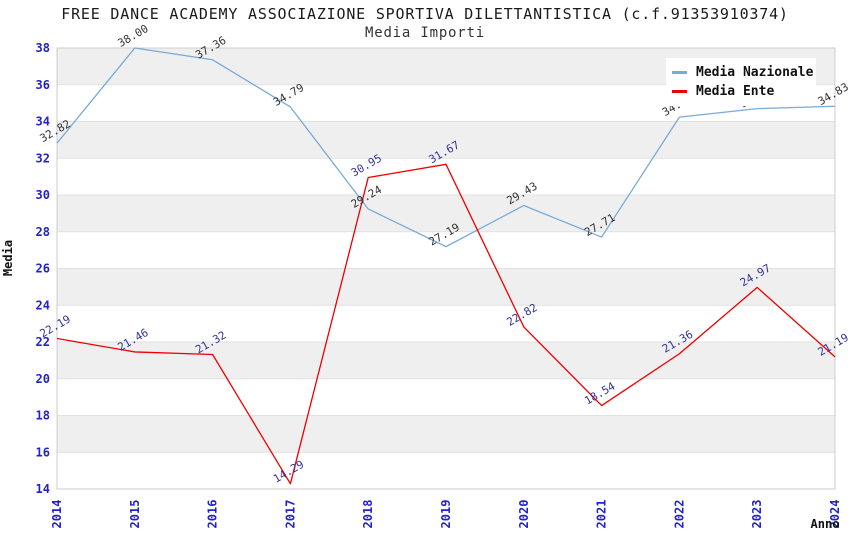 The image size is (850, 550). I want to click on x-tick-label: 2021, so click(602, 514).